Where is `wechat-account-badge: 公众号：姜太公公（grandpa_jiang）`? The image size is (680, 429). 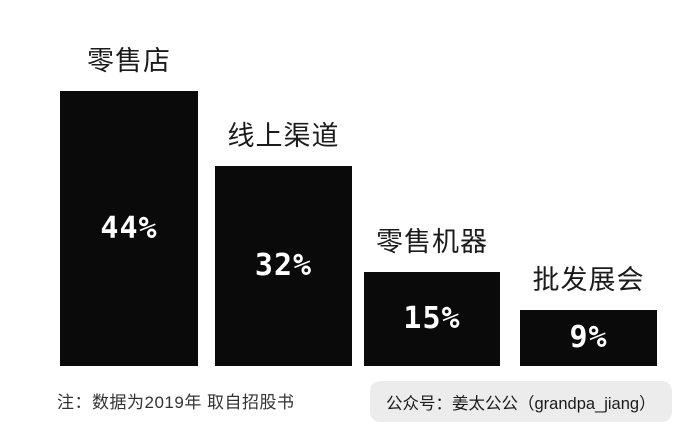 wechat-account-badge: 公众号：姜太公公（grandpa_jiang） is located at coordinates (521, 401).